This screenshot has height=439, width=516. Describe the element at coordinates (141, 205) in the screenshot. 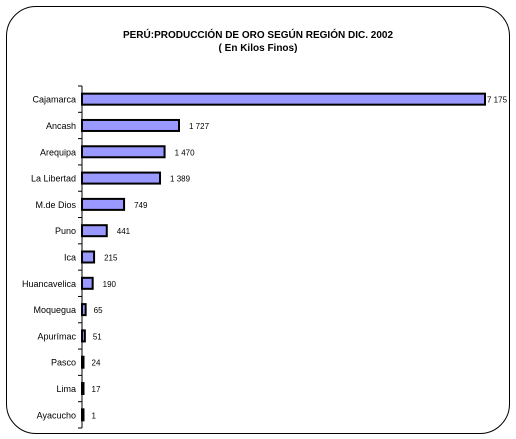

I see `data-label: 749` at that location.